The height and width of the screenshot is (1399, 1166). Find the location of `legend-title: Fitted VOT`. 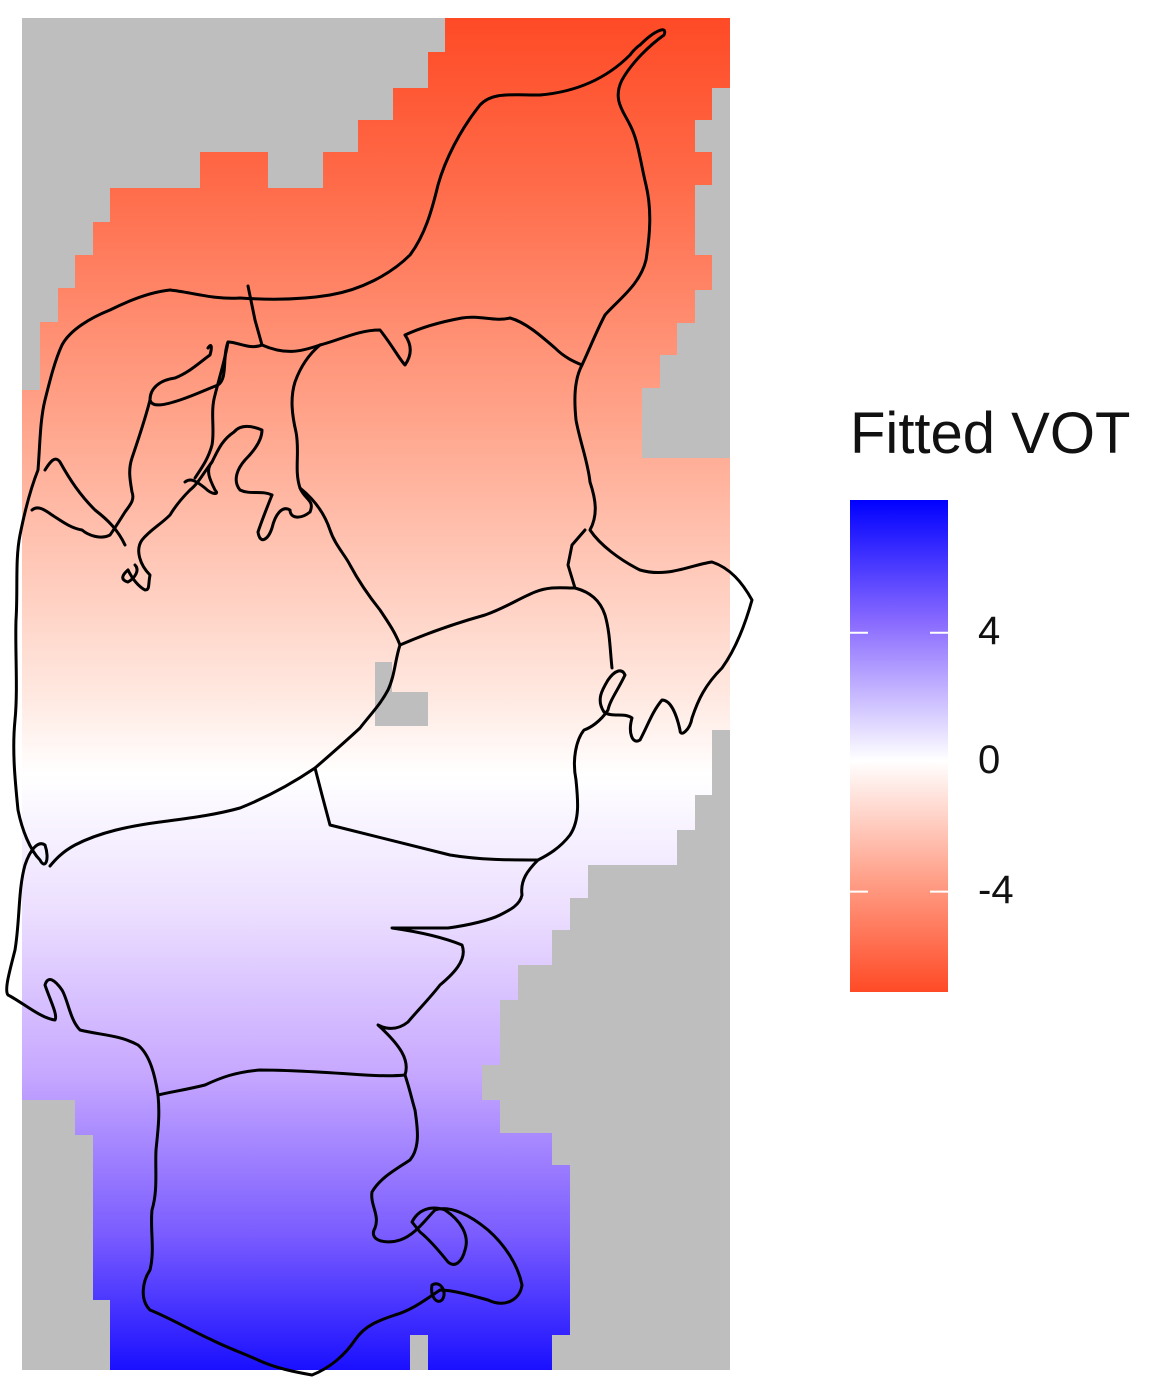

legend-title: Fitted VOT is located at coordinates (990, 433).